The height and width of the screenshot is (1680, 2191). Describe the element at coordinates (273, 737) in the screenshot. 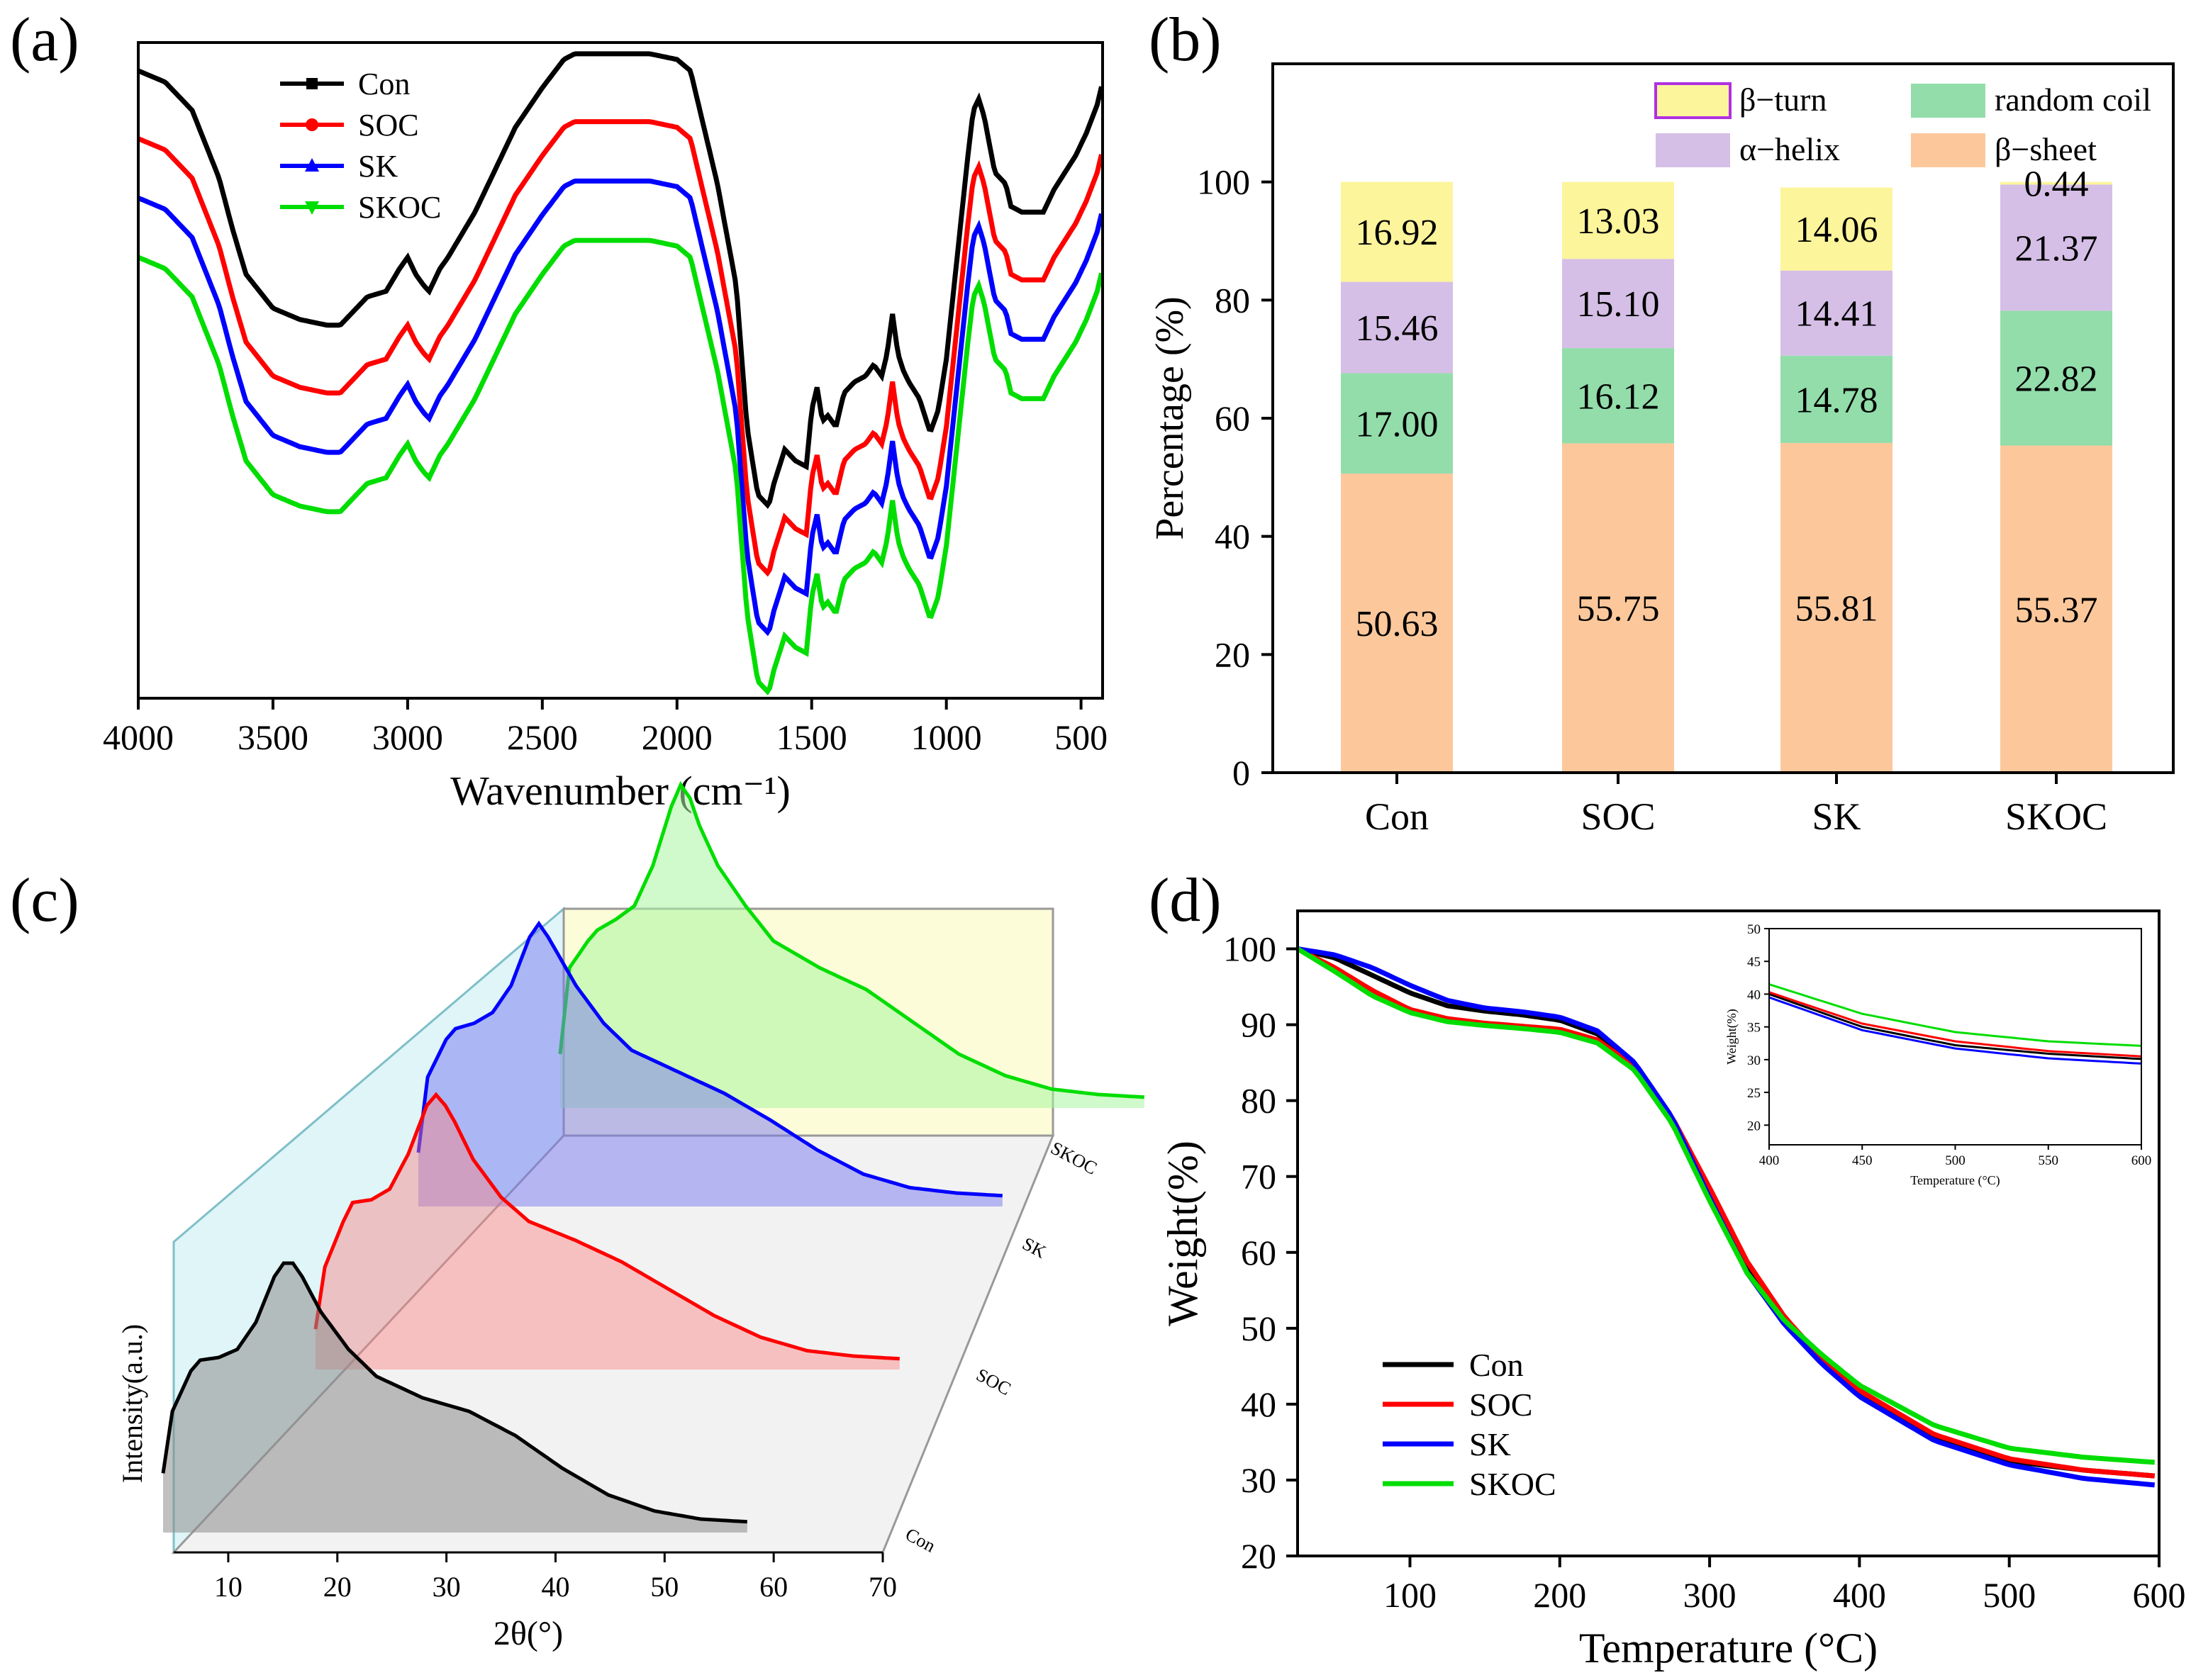

I see `x-tick-label: 3500` at that location.